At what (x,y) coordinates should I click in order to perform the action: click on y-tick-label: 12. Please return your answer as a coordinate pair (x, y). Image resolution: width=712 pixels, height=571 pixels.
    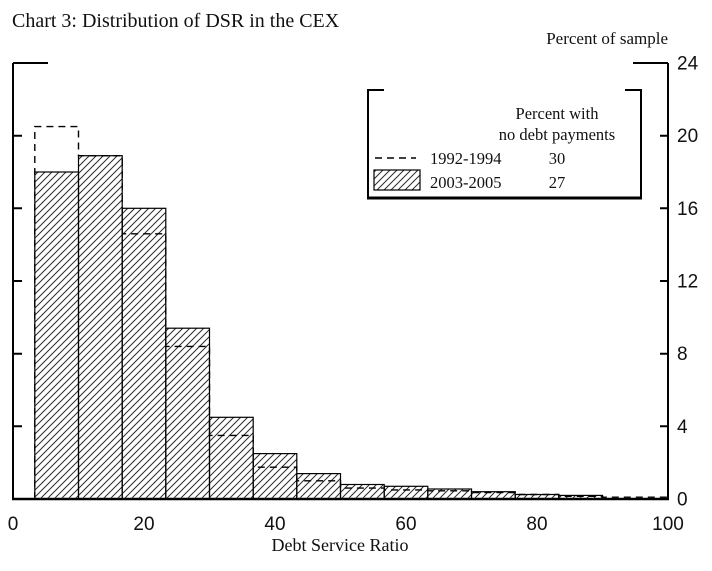
    Looking at the image, I should click on (687, 282).